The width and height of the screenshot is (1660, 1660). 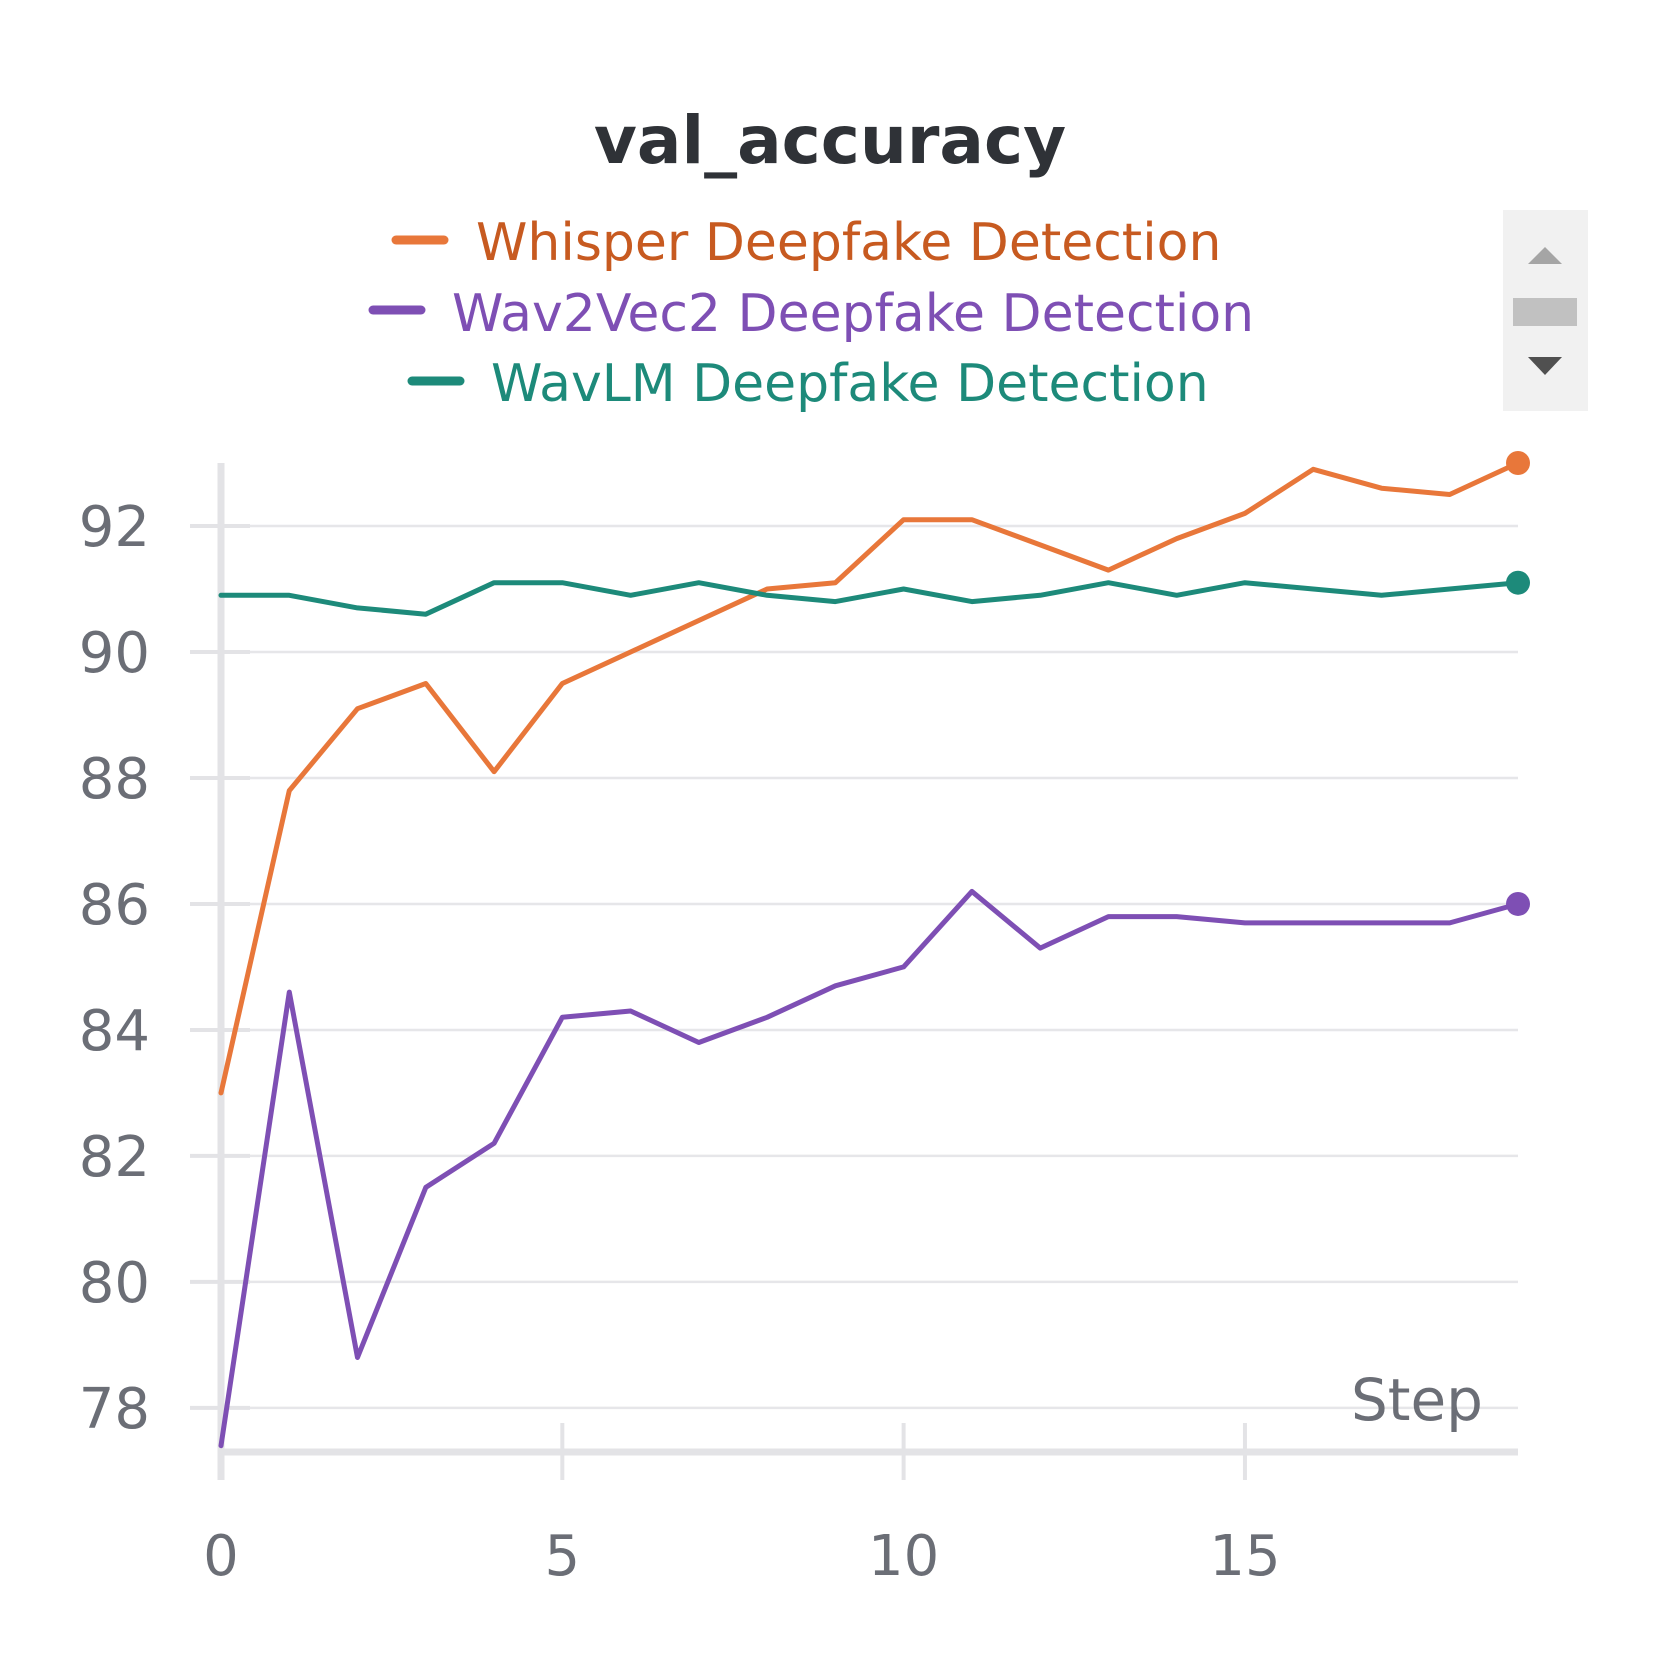 I want to click on legend-scrollbar, so click(x=1545, y=310).